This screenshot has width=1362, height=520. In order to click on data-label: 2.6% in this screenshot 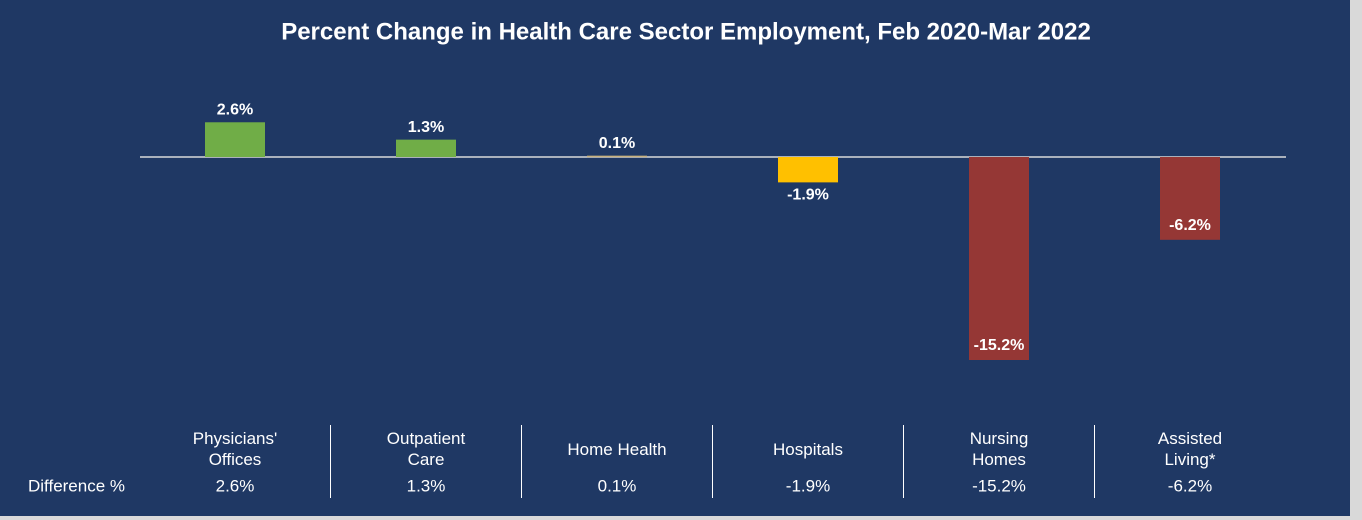, I will do `click(235, 109)`.